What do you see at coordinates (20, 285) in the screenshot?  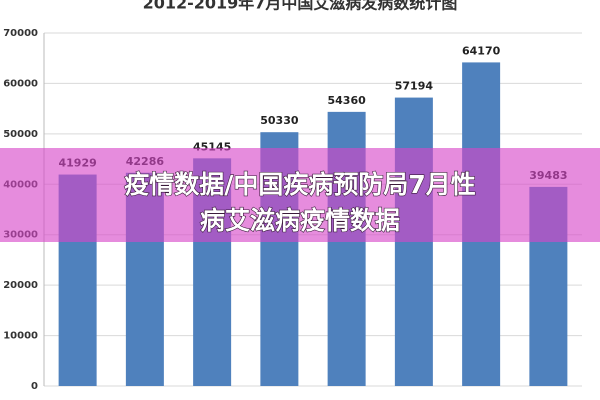 I see `y-tick-label: 20000` at bounding box center [20, 285].